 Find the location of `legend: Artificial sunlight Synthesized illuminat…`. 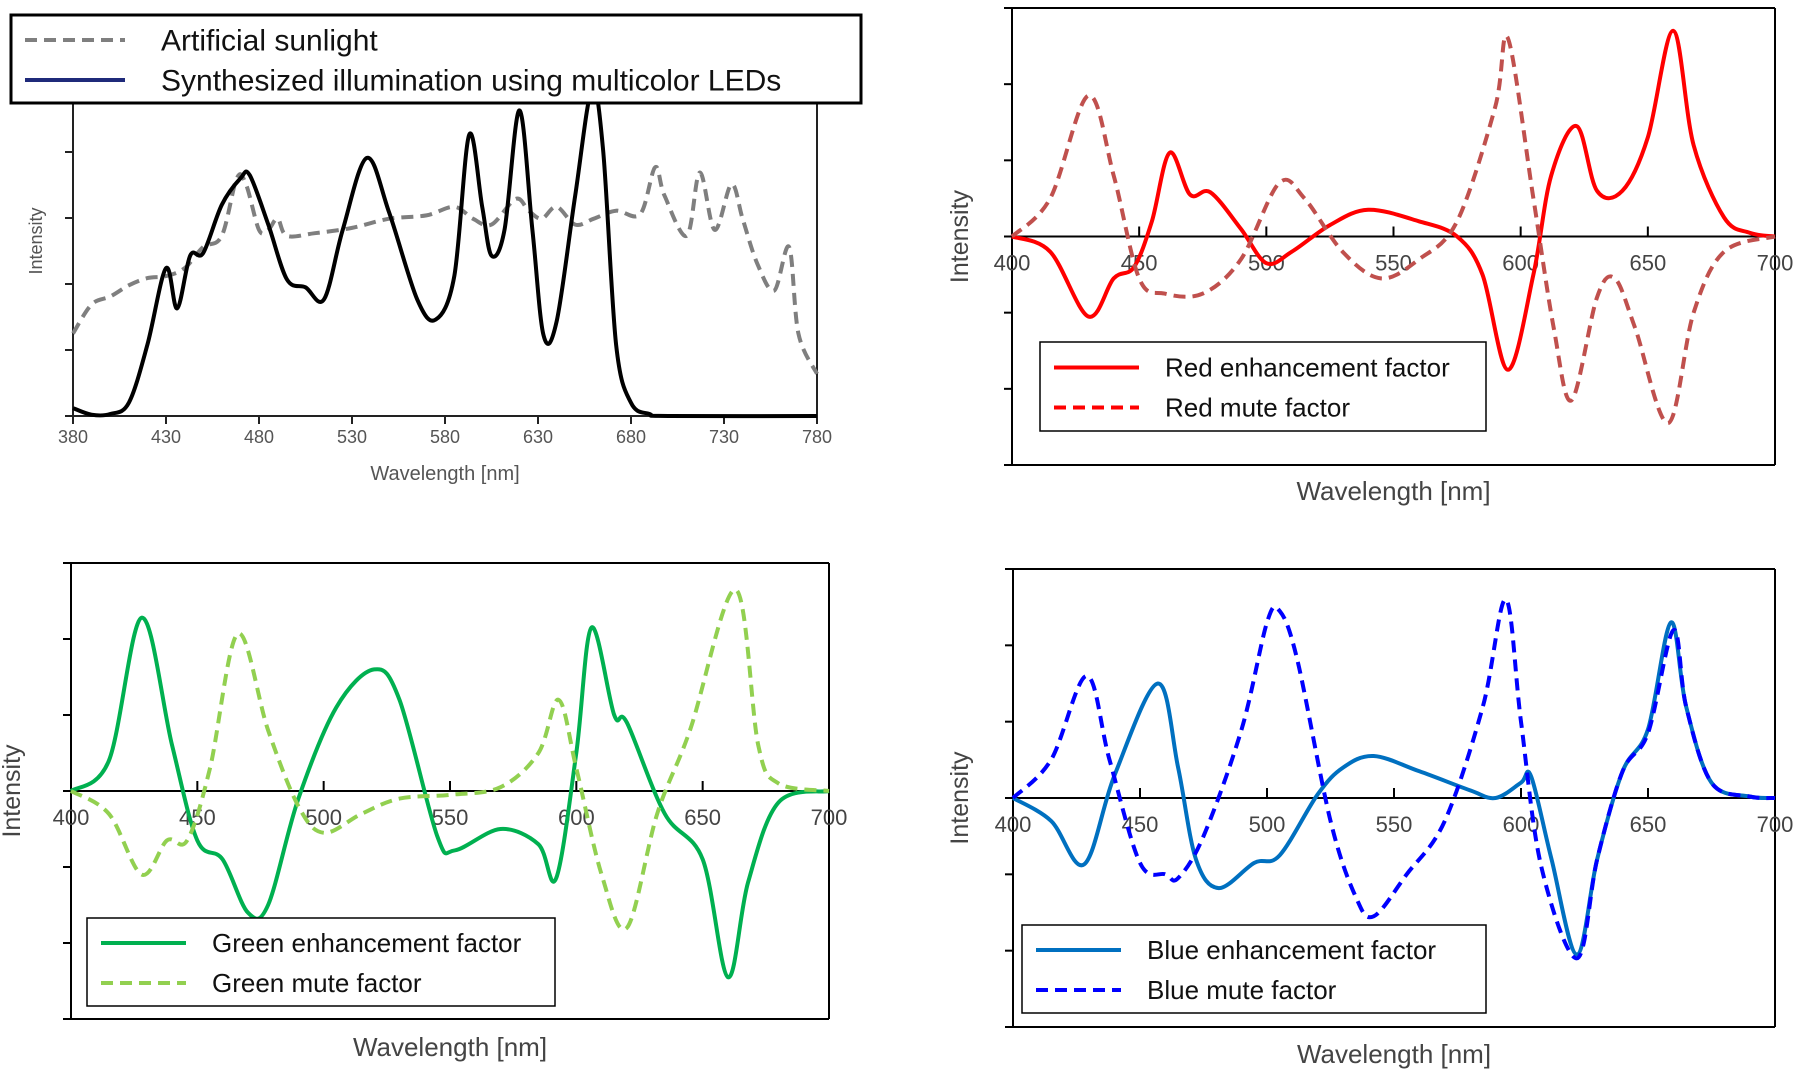

legend: Artificial sunlight Synthesized illuminat… is located at coordinates (436, 59).